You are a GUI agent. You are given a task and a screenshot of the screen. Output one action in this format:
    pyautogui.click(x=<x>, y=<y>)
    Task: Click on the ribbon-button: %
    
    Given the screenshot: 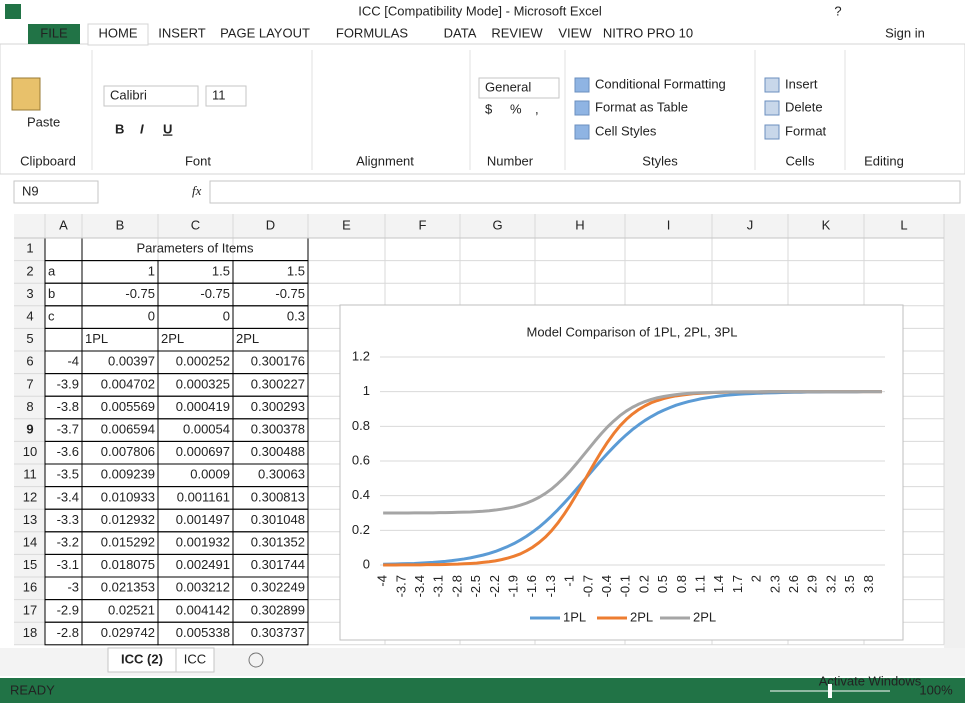 What is the action you would take?
    pyautogui.click(x=516, y=108)
    